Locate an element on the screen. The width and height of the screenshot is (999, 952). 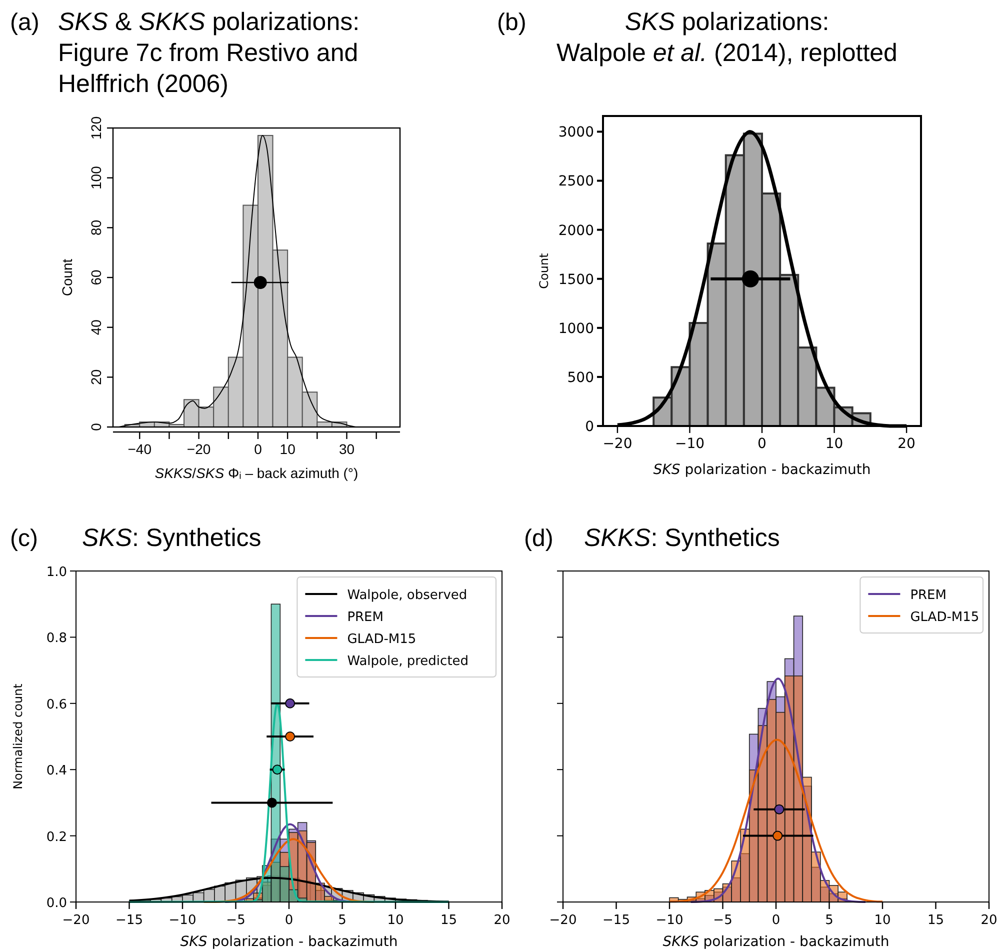
chart-title: SKS: Synthetics is located at coordinates (172, 538).